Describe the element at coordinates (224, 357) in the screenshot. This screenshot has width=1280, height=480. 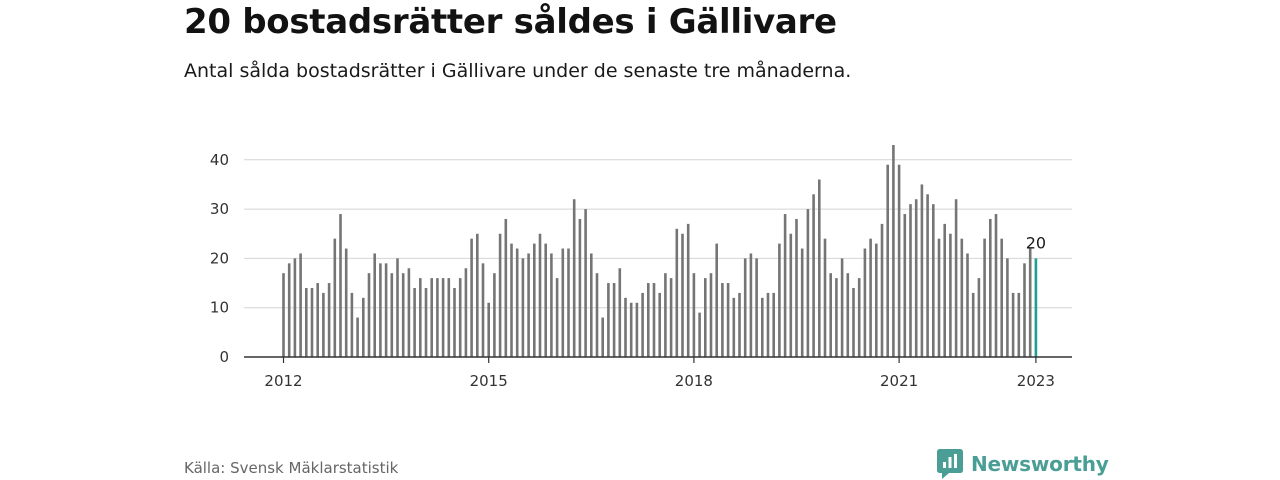
I see `y-tick-label-0: 0` at that location.